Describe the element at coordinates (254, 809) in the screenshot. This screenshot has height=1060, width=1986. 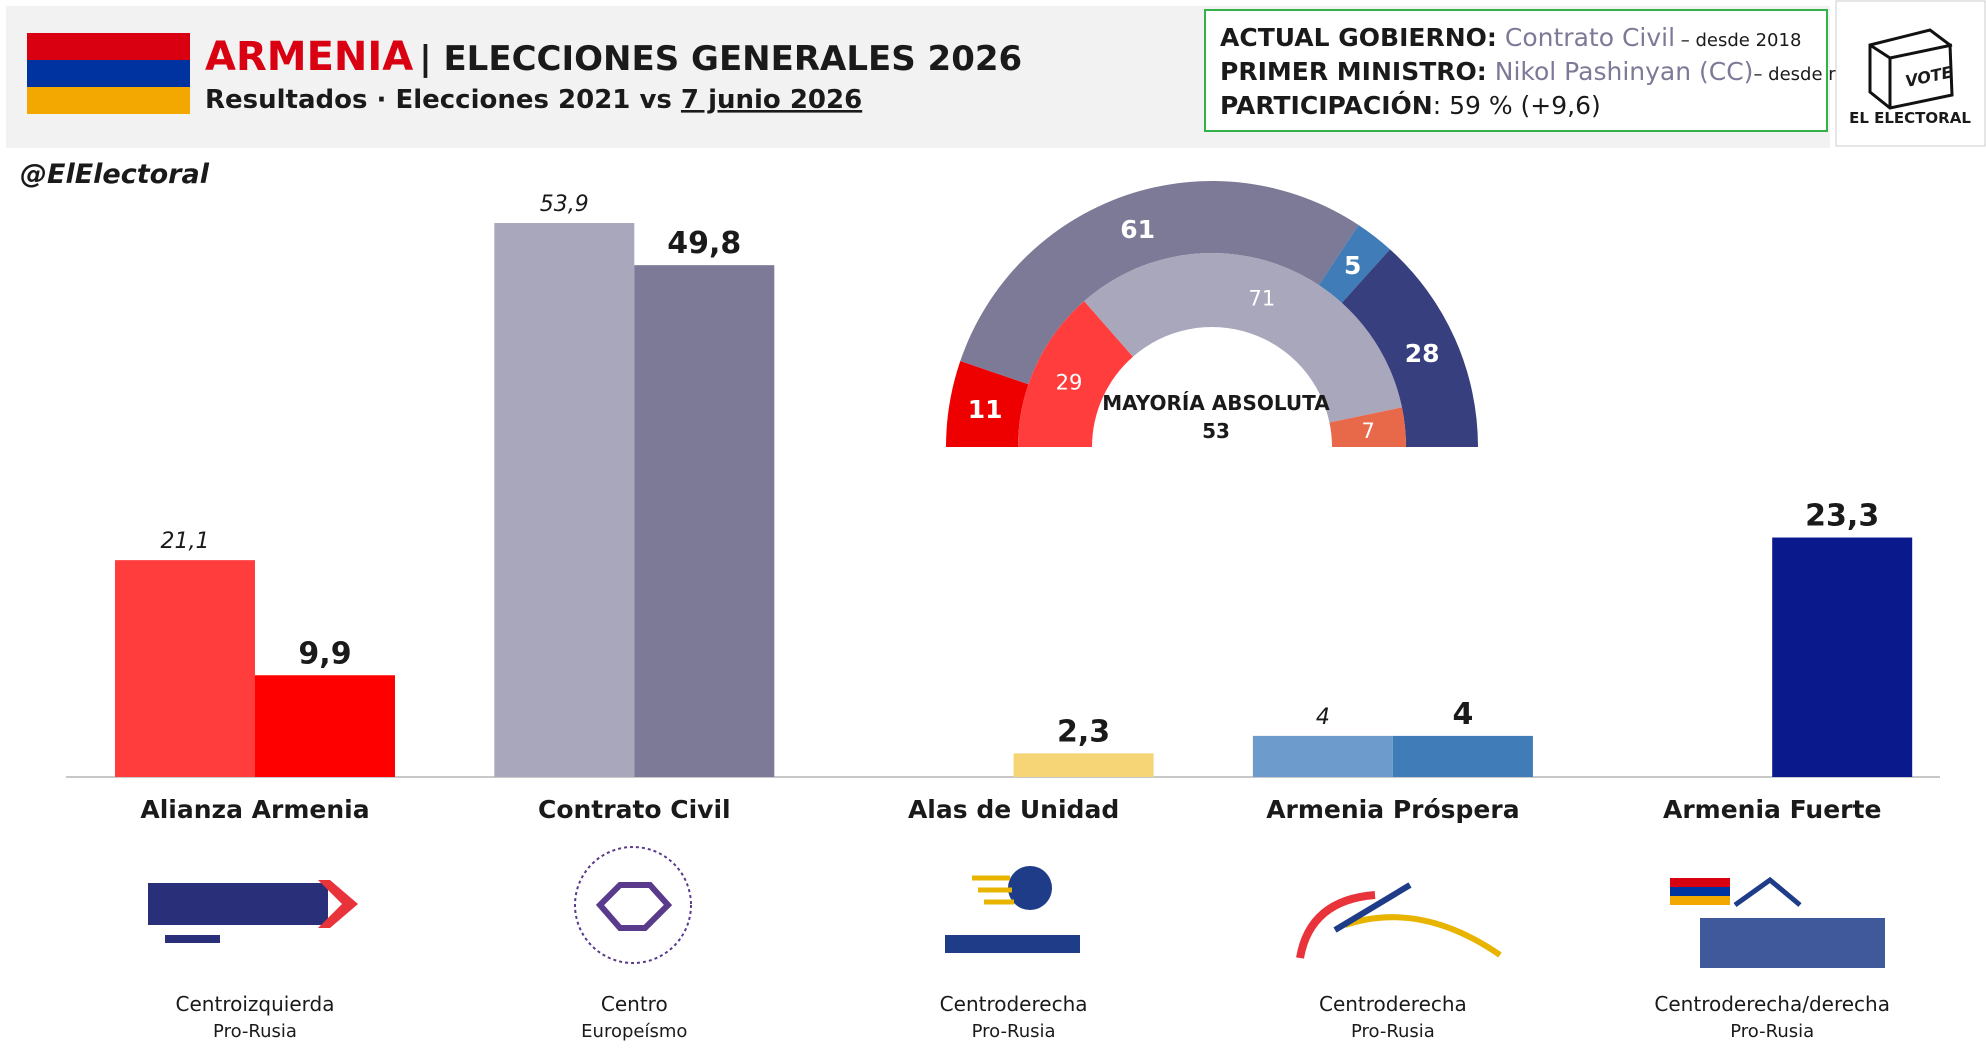
I see `category-label: Alianza Armenia` at that location.